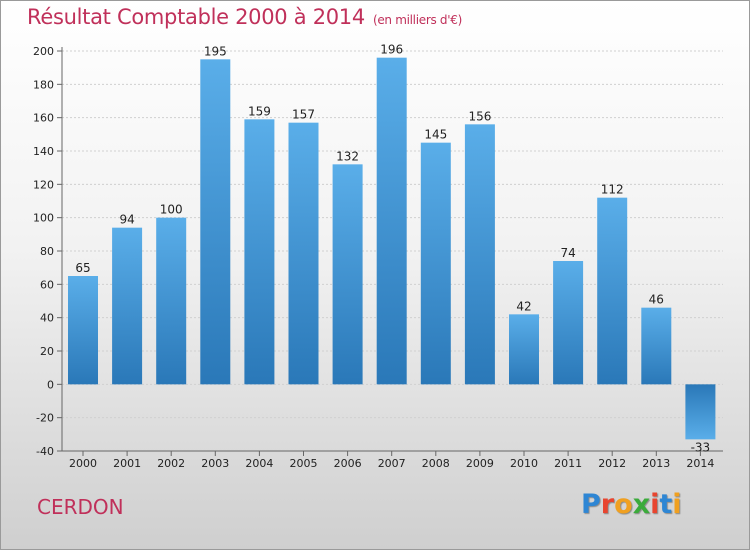 This screenshot has height=550, width=750. I want to click on y-tick-label: 20, so click(47, 351).